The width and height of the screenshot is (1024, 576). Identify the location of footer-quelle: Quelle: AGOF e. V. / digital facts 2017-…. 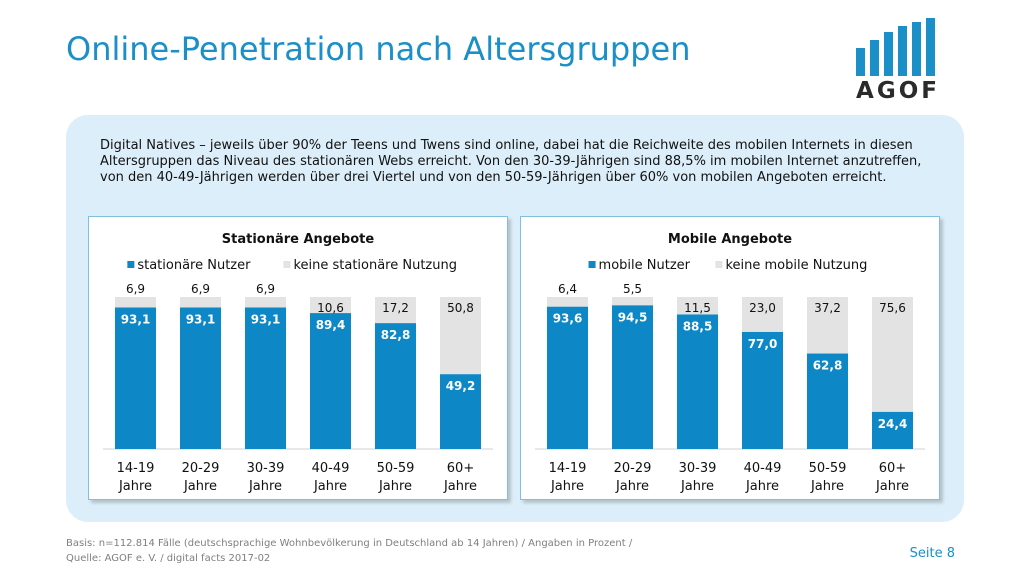
(168, 558).